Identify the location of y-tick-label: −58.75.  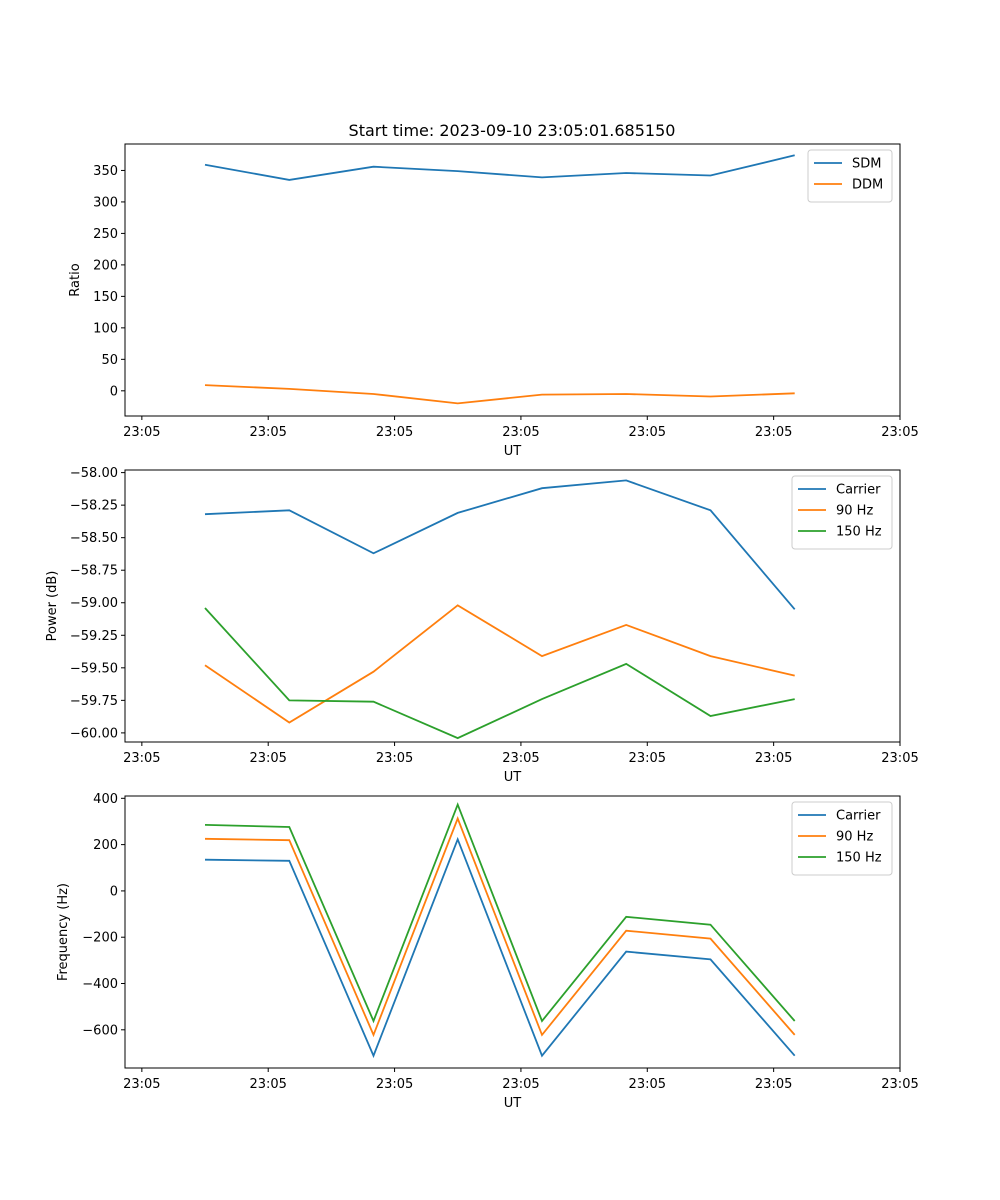
(94, 571).